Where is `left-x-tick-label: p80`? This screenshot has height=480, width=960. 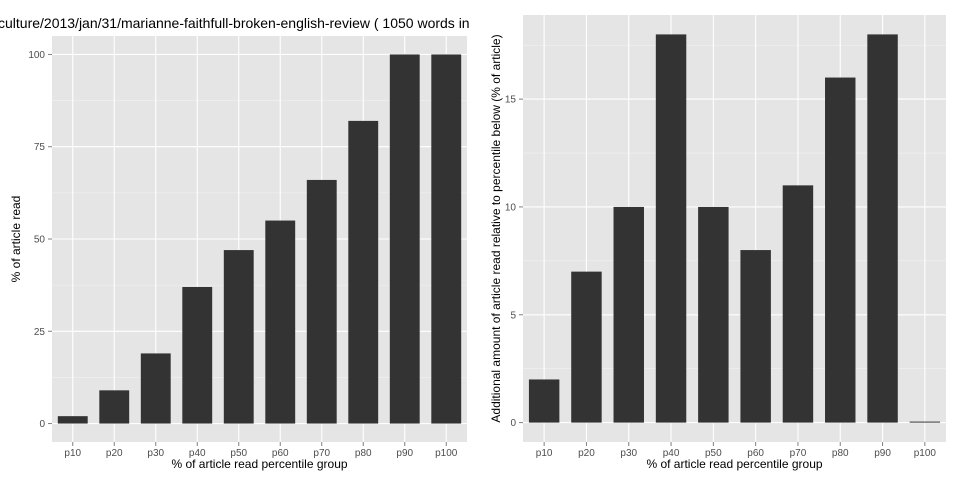 left-x-tick-label: p80 is located at coordinates (363, 453).